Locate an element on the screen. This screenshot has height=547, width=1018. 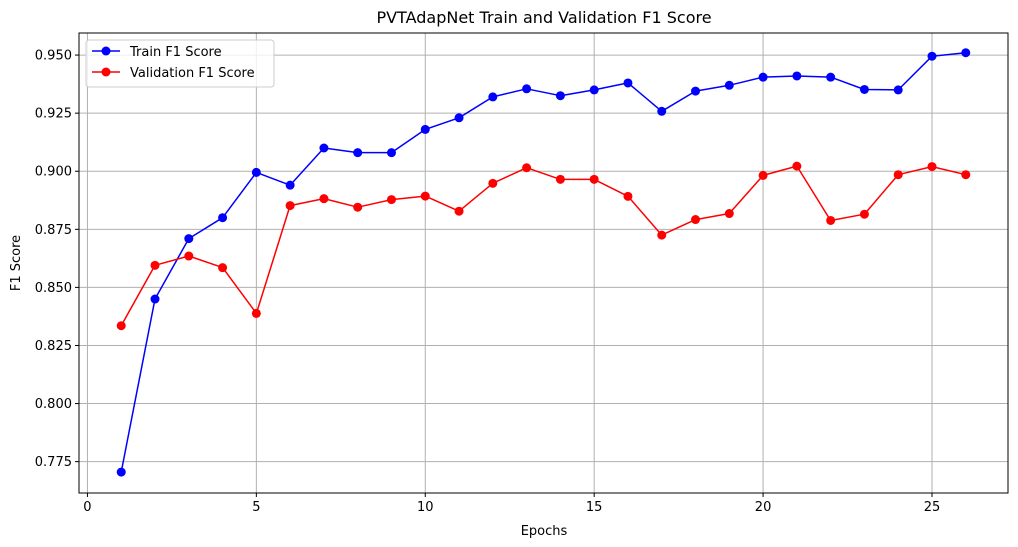
x-tick-label: 5 is located at coordinates (256, 507).